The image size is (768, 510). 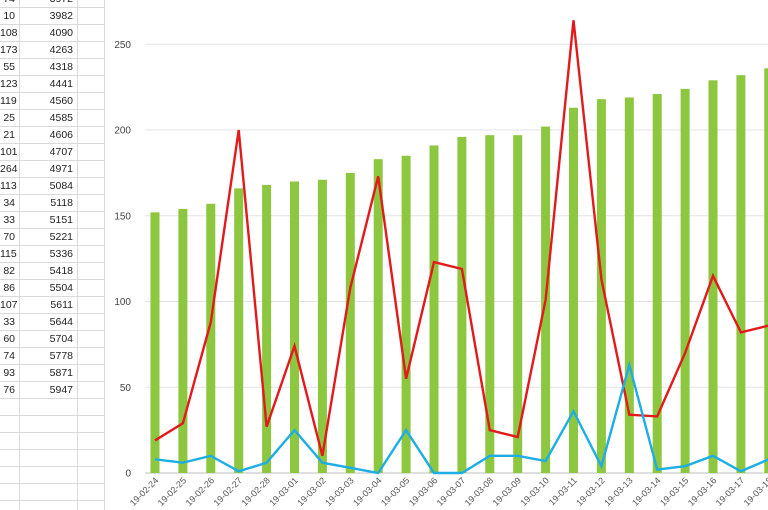 What do you see at coordinates (10, 169) in the screenshot?
I see `cell-col-a: 264` at bounding box center [10, 169].